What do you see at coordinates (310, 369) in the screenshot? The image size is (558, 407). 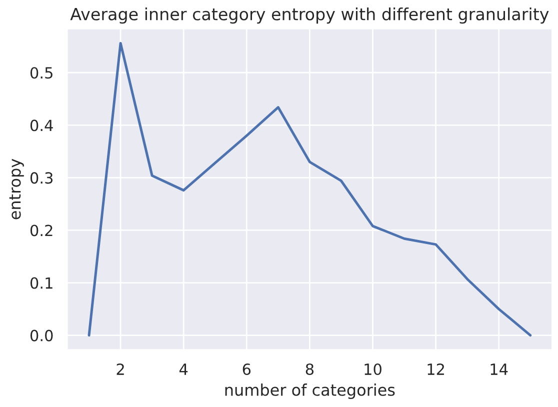 I see `x-tick-label: 8` at bounding box center [310, 369].